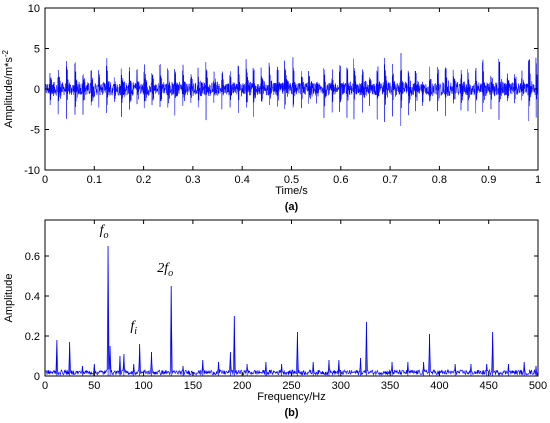 This screenshot has height=423, width=550. I want to click on annotation-sub: i, so click(135, 331).